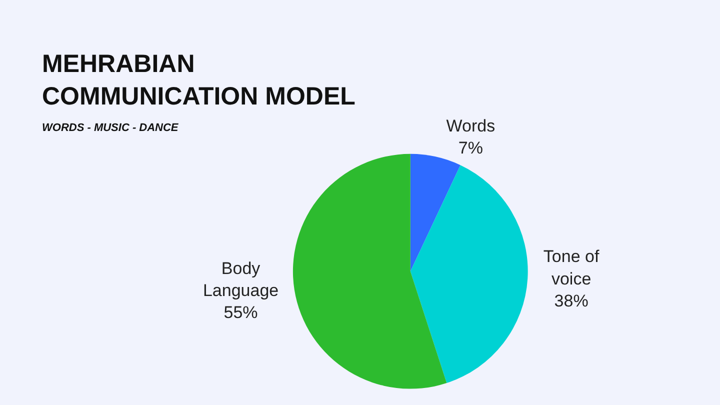  What do you see at coordinates (241, 312) in the screenshot?
I see `data-label: 55%` at bounding box center [241, 312].